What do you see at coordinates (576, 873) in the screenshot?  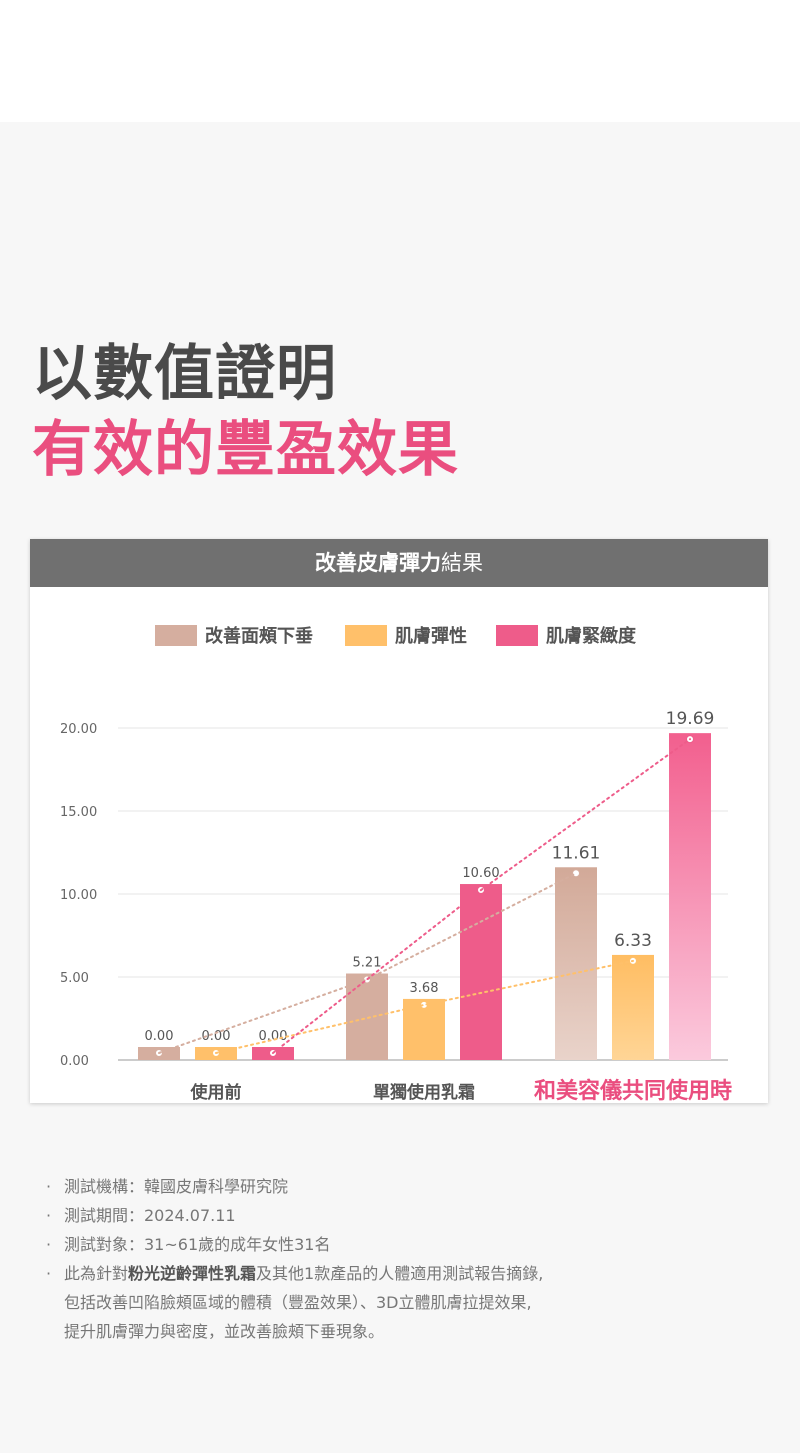 I see `value-marker` at bounding box center [576, 873].